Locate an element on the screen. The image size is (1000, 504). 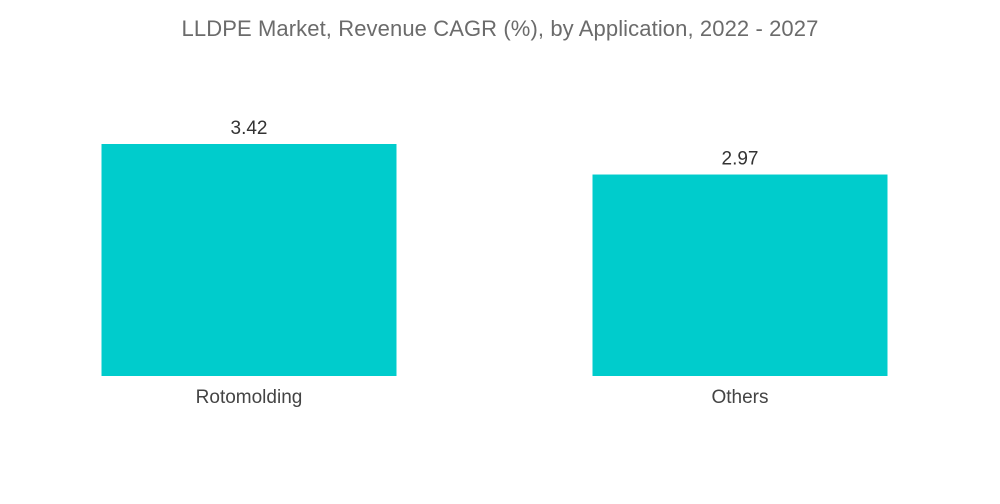
bar-others is located at coordinates (740, 275).